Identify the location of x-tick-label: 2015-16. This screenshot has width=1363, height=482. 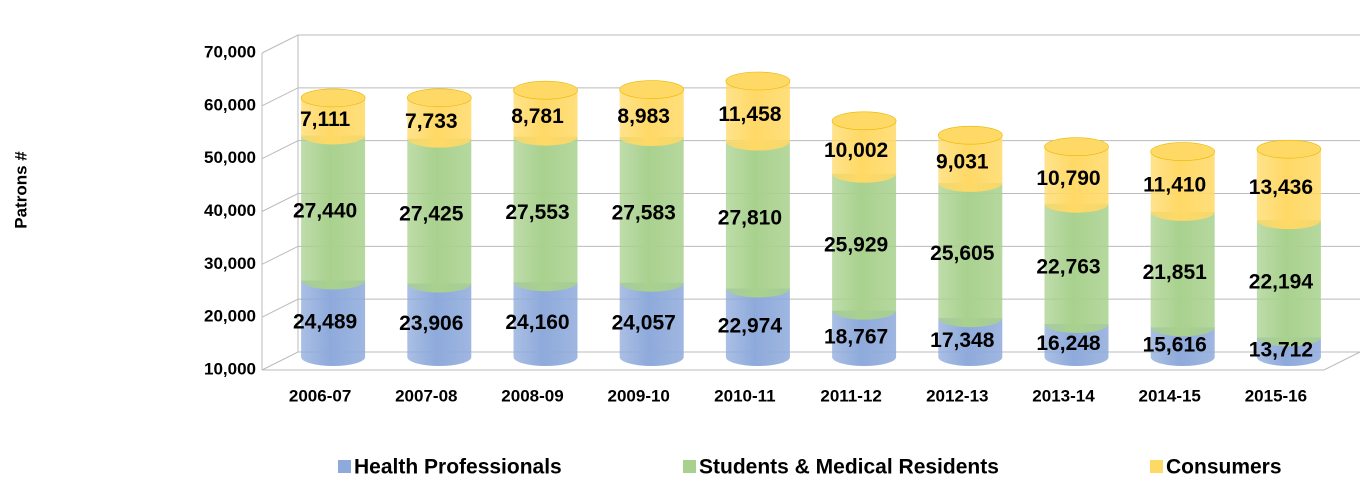
(1276, 395).